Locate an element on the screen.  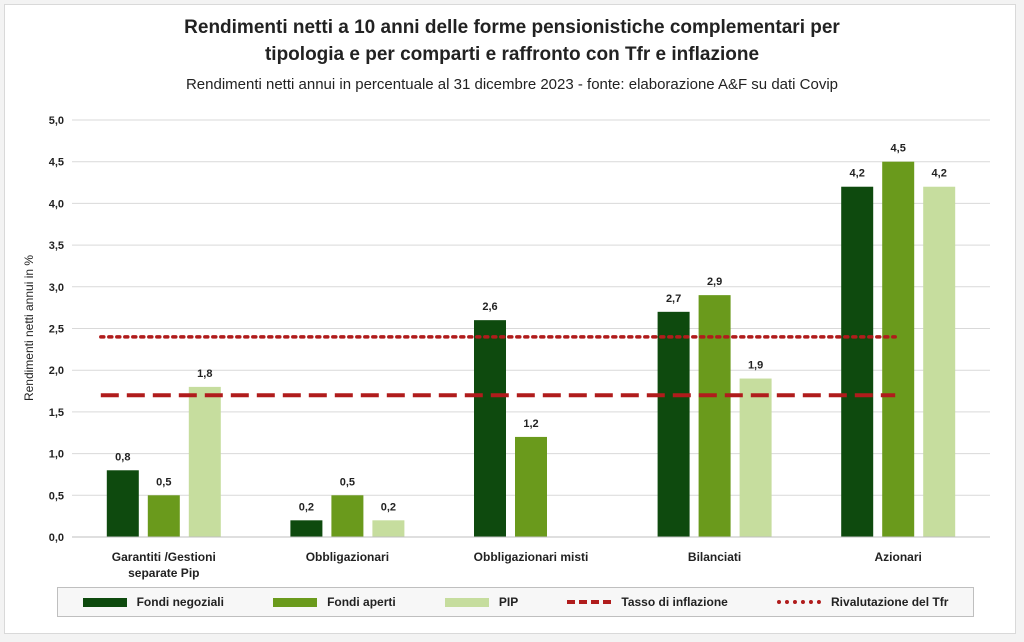
legend-item-inflazione: Tasso di inflazione is located at coordinates (647, 602).